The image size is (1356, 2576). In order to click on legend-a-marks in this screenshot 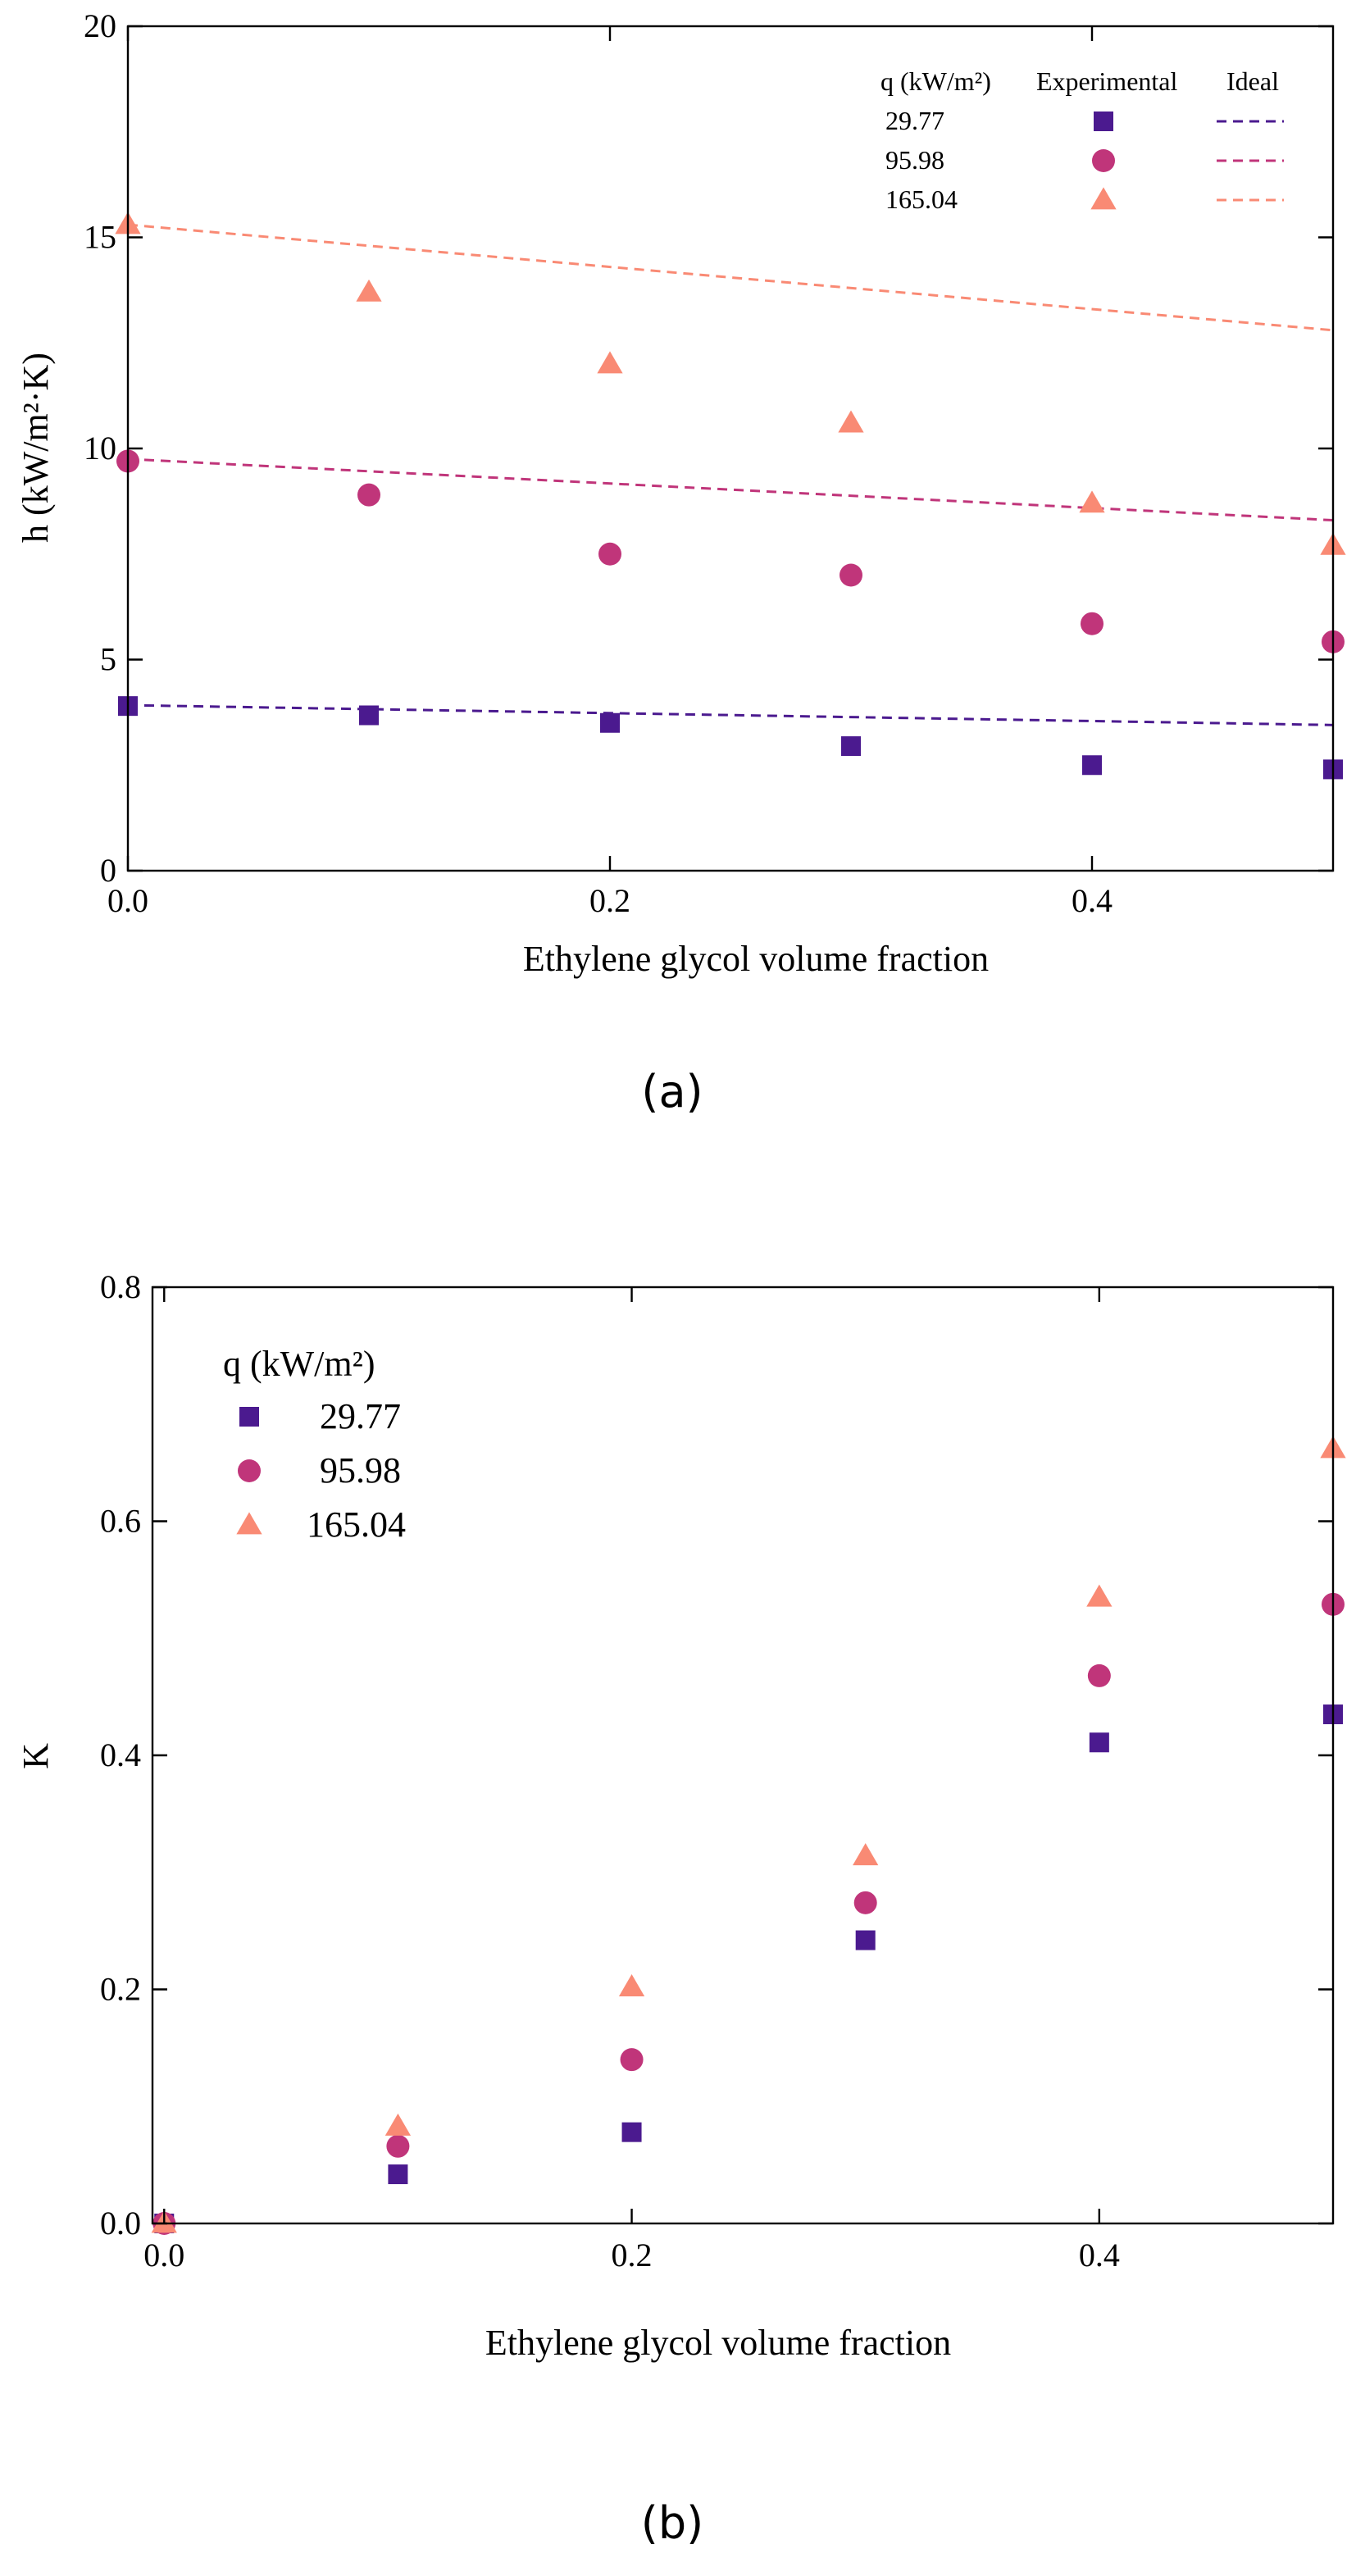, I will do `click(1187, 161)`.